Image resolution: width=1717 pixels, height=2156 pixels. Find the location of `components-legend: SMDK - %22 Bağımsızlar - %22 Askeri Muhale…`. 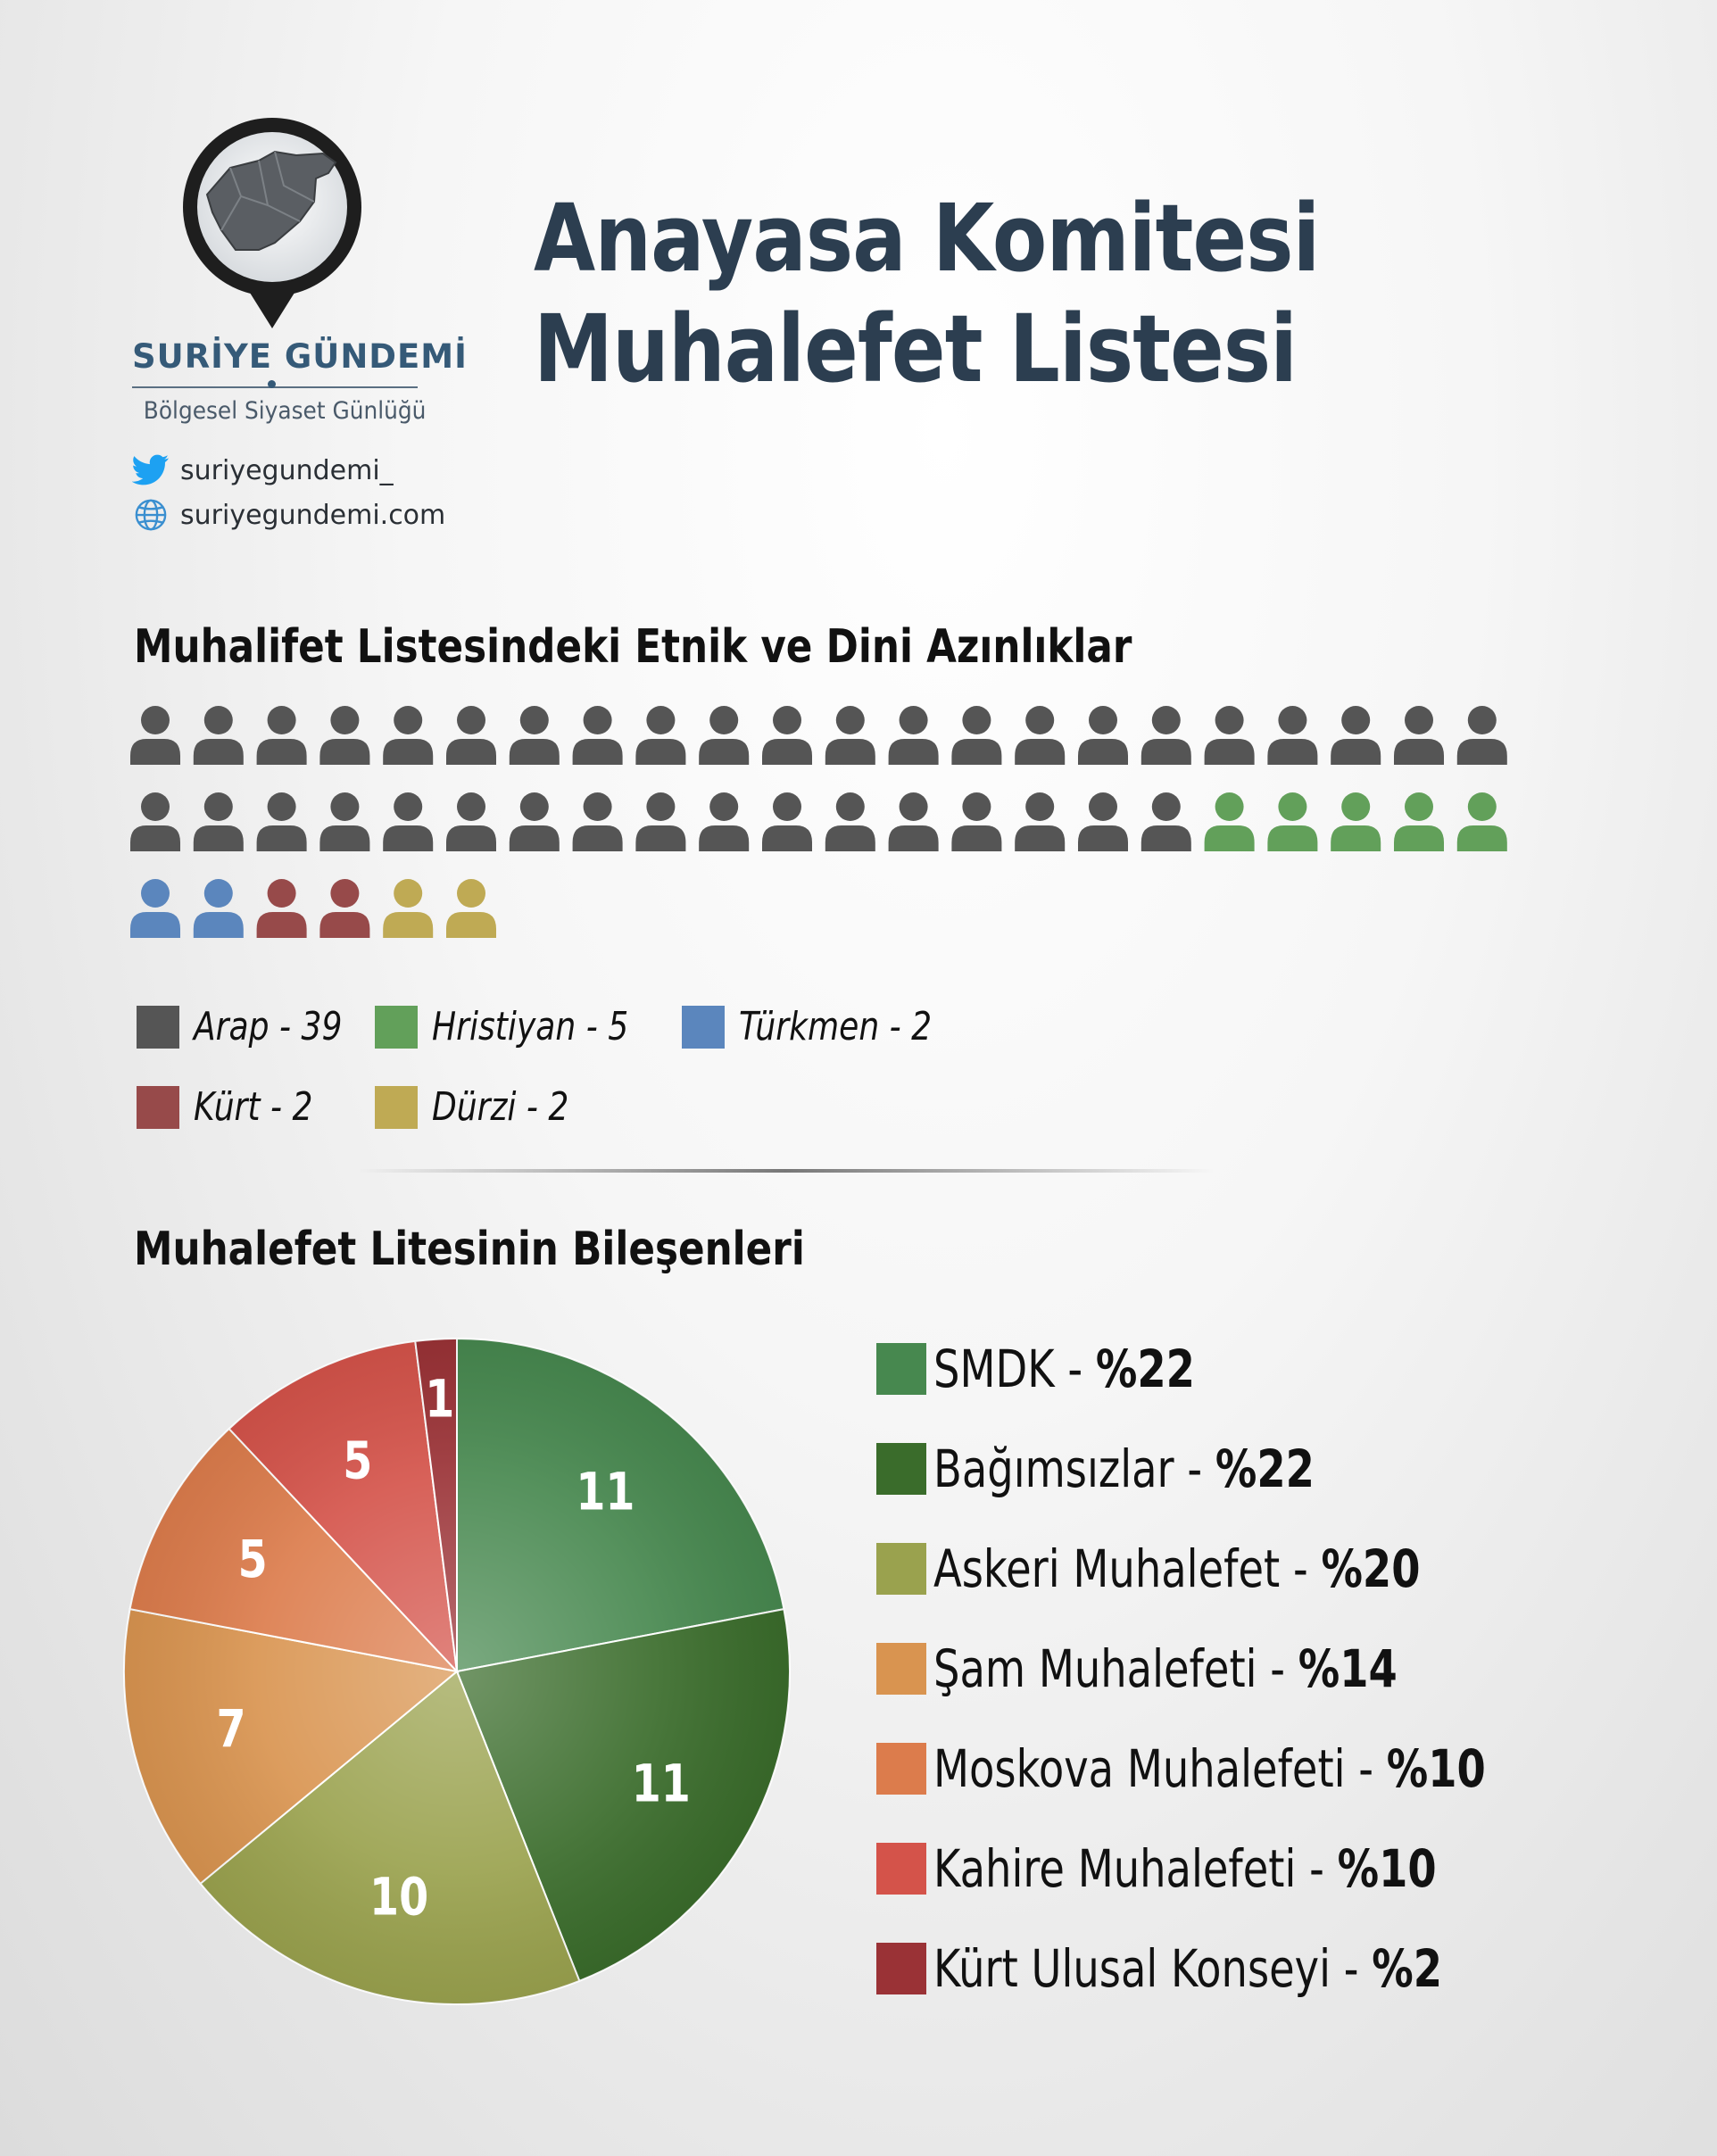

components-legend: SMDK - %22 Bağımsızlar - %22 Askeri Muhale… is located at coordinates (1278, 1678).